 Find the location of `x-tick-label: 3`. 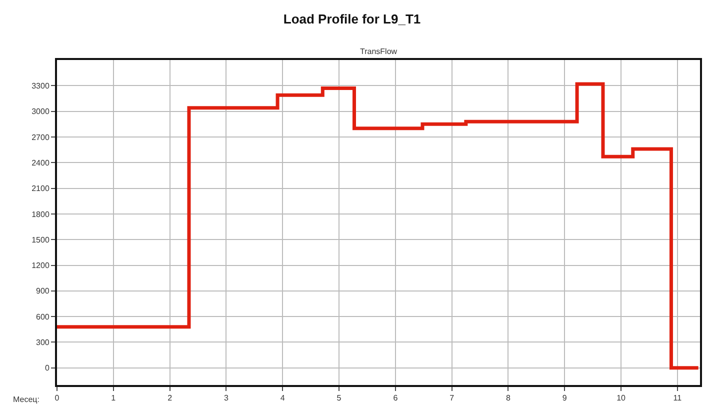

x-tick-label: 3 is located at coordinates (226, 398).